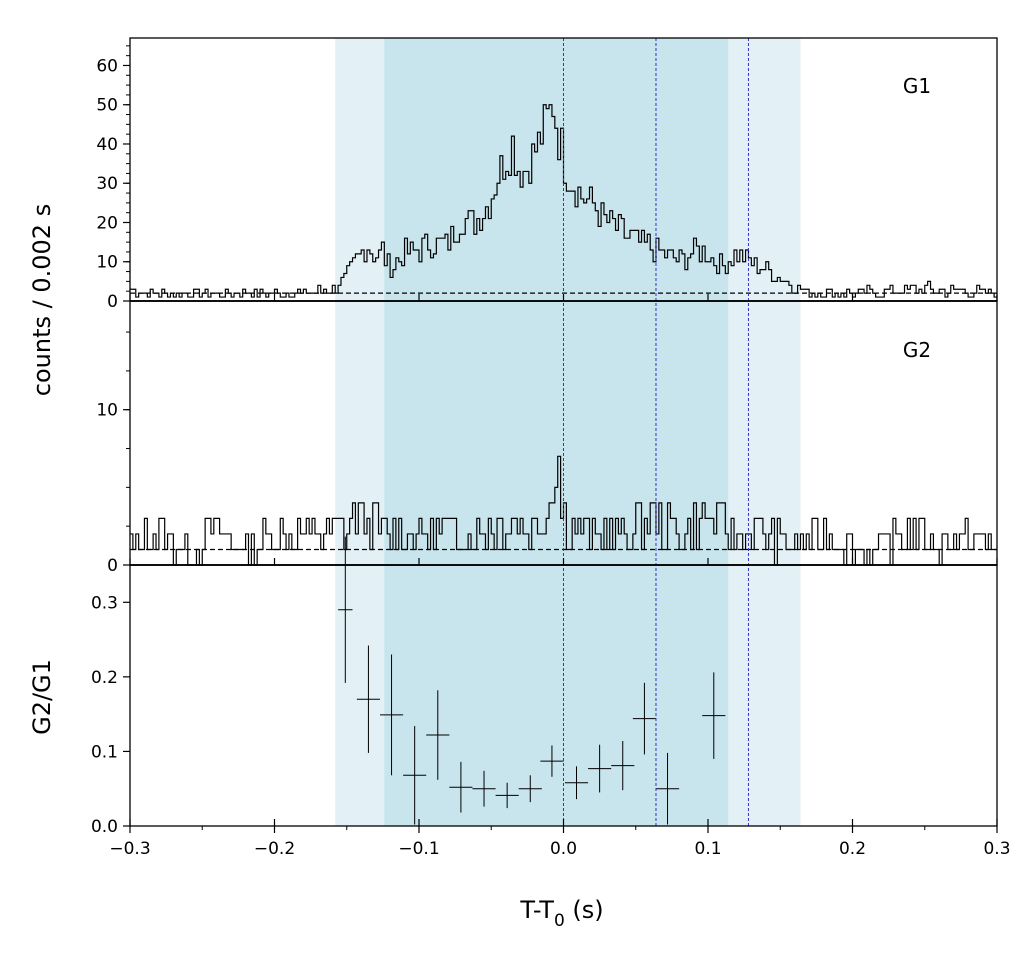 The width and height of the screenshot is (1034, 965). Describe the element at coordinates (107, 66) in the screenshot. I see `y-tick-label-g1: 60` at that location.